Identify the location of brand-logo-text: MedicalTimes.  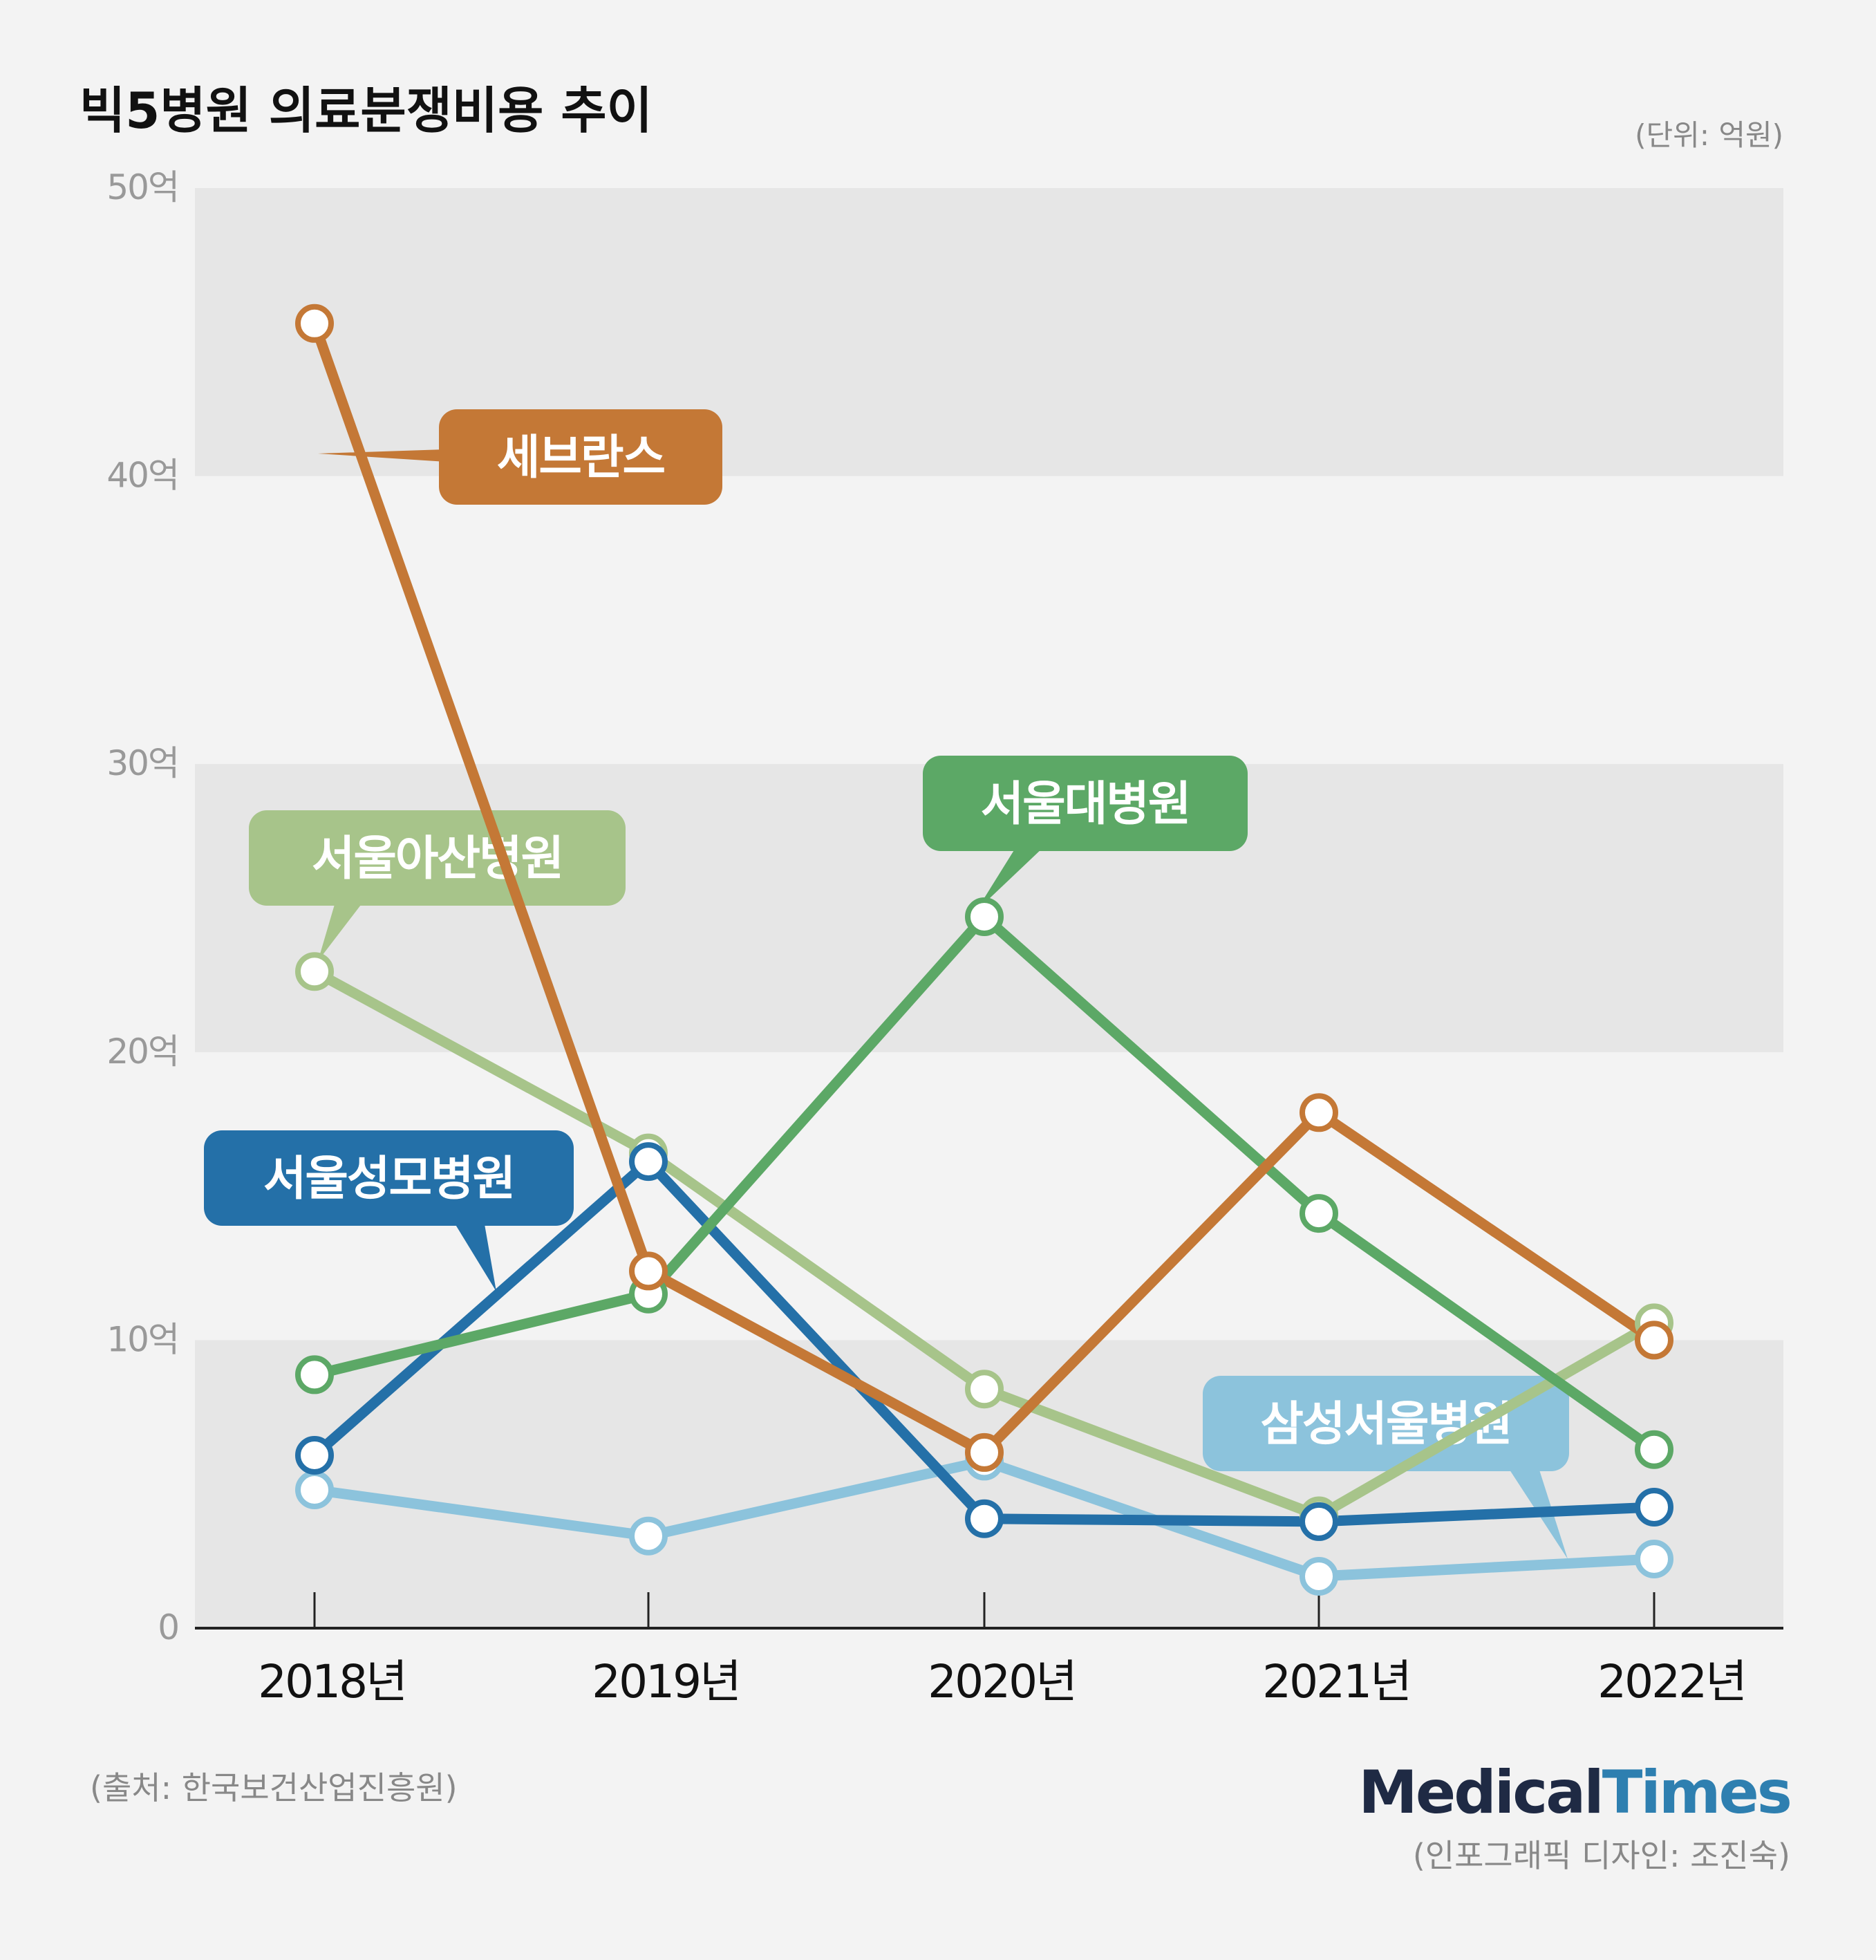
(1574, 1792).